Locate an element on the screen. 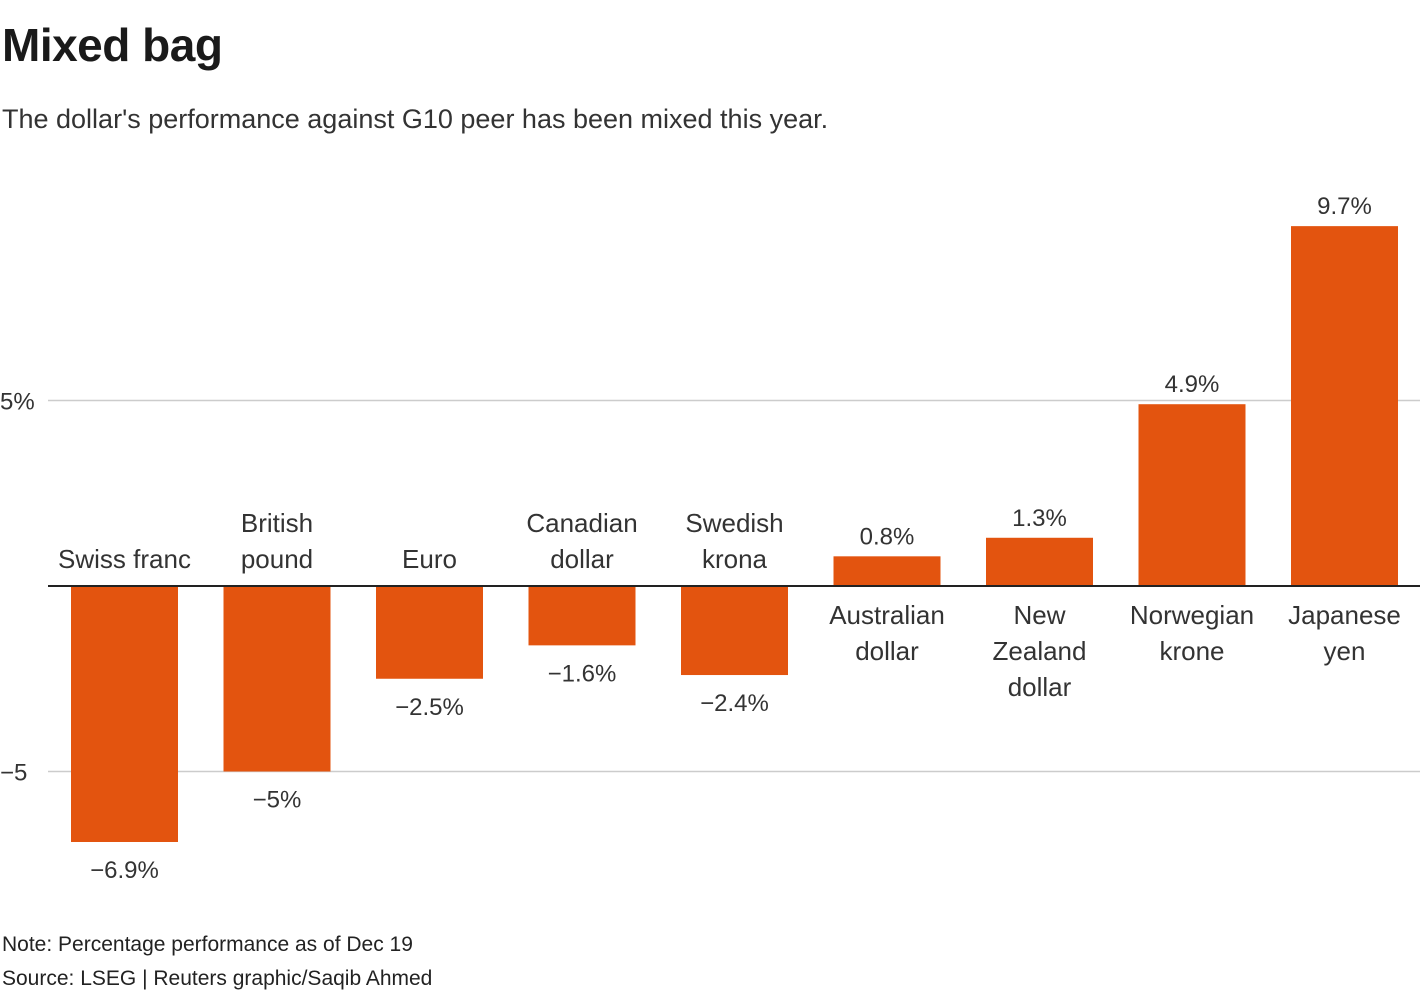 The width and height of the screenshot is (1420, 1000). category-label: Euro is located at coordinates (429, 559).